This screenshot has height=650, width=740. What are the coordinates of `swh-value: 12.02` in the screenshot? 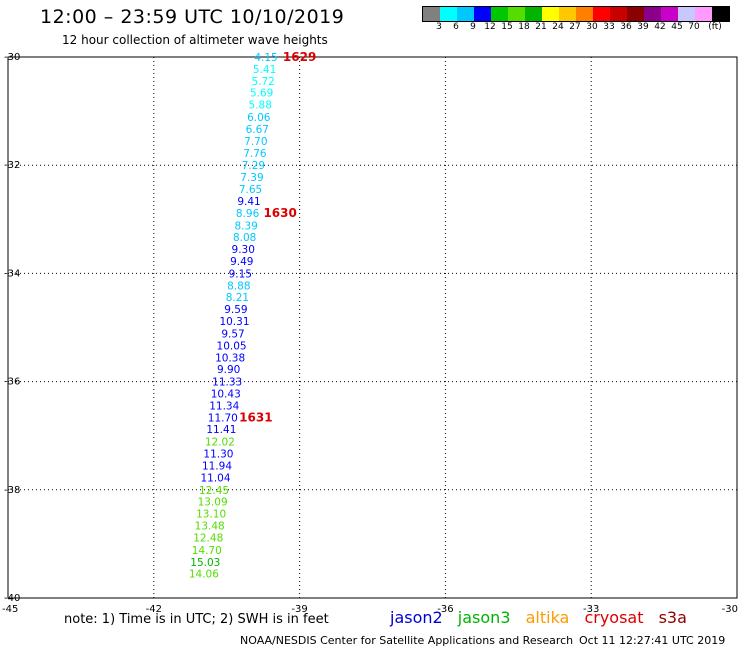 It's located at (220, 443).